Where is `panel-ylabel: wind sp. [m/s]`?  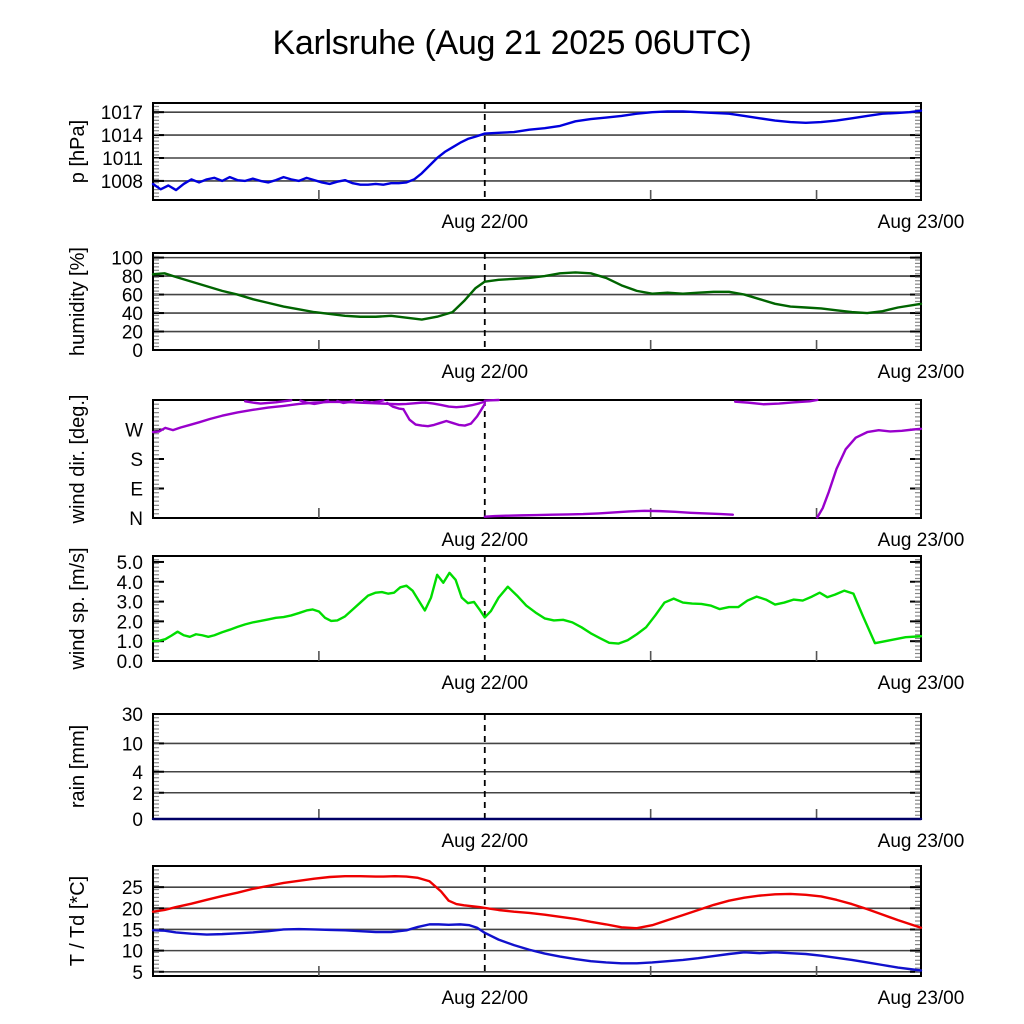 panel-ylabel: wind sp. [m/s] is located at coordinates (78, 608).